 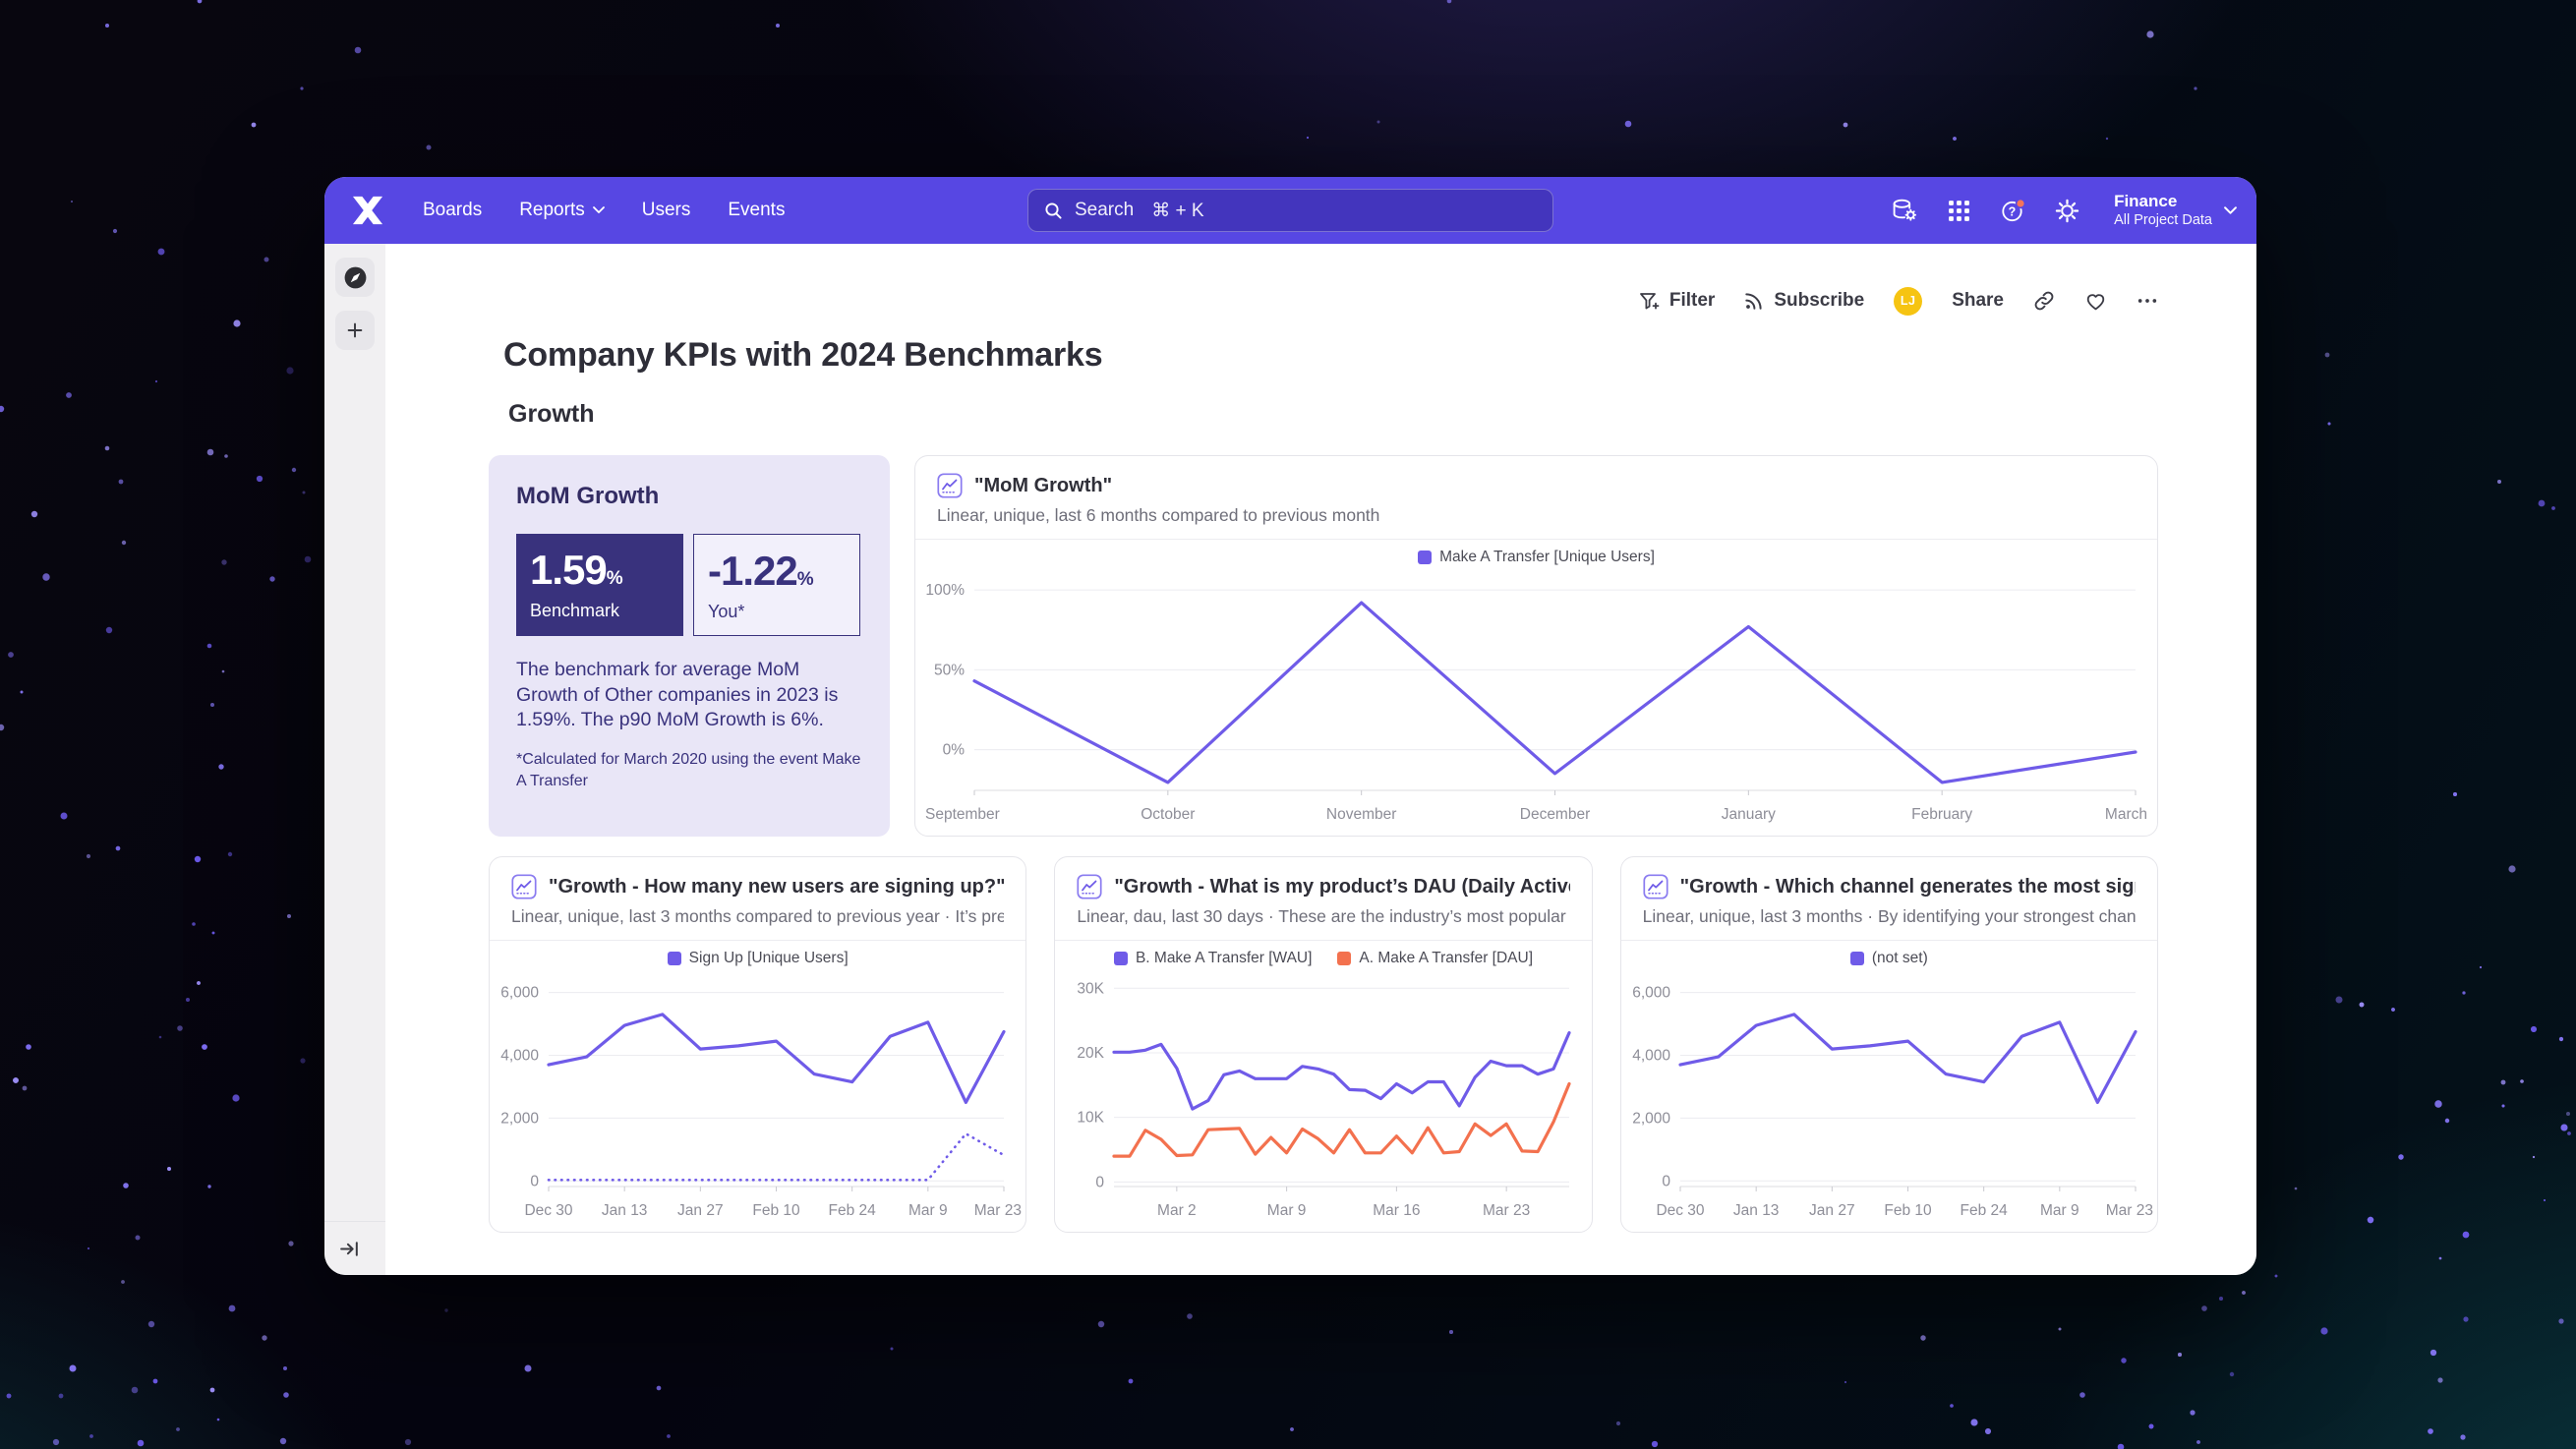 I want to click on benchmark-value-box: 1.59% Benchmark, so click(x=599, y=585).